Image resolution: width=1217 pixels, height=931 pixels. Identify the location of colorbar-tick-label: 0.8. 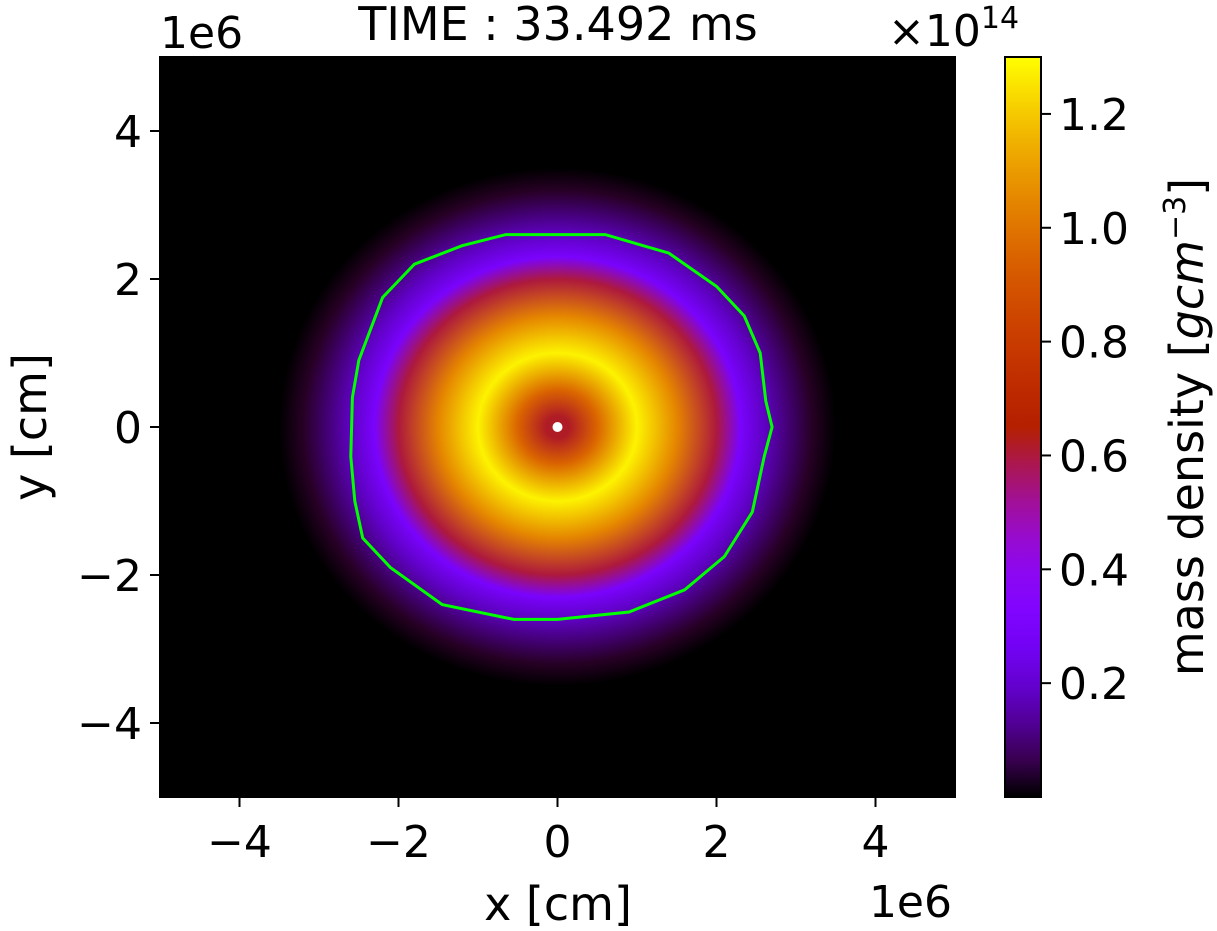
(1094, 343).